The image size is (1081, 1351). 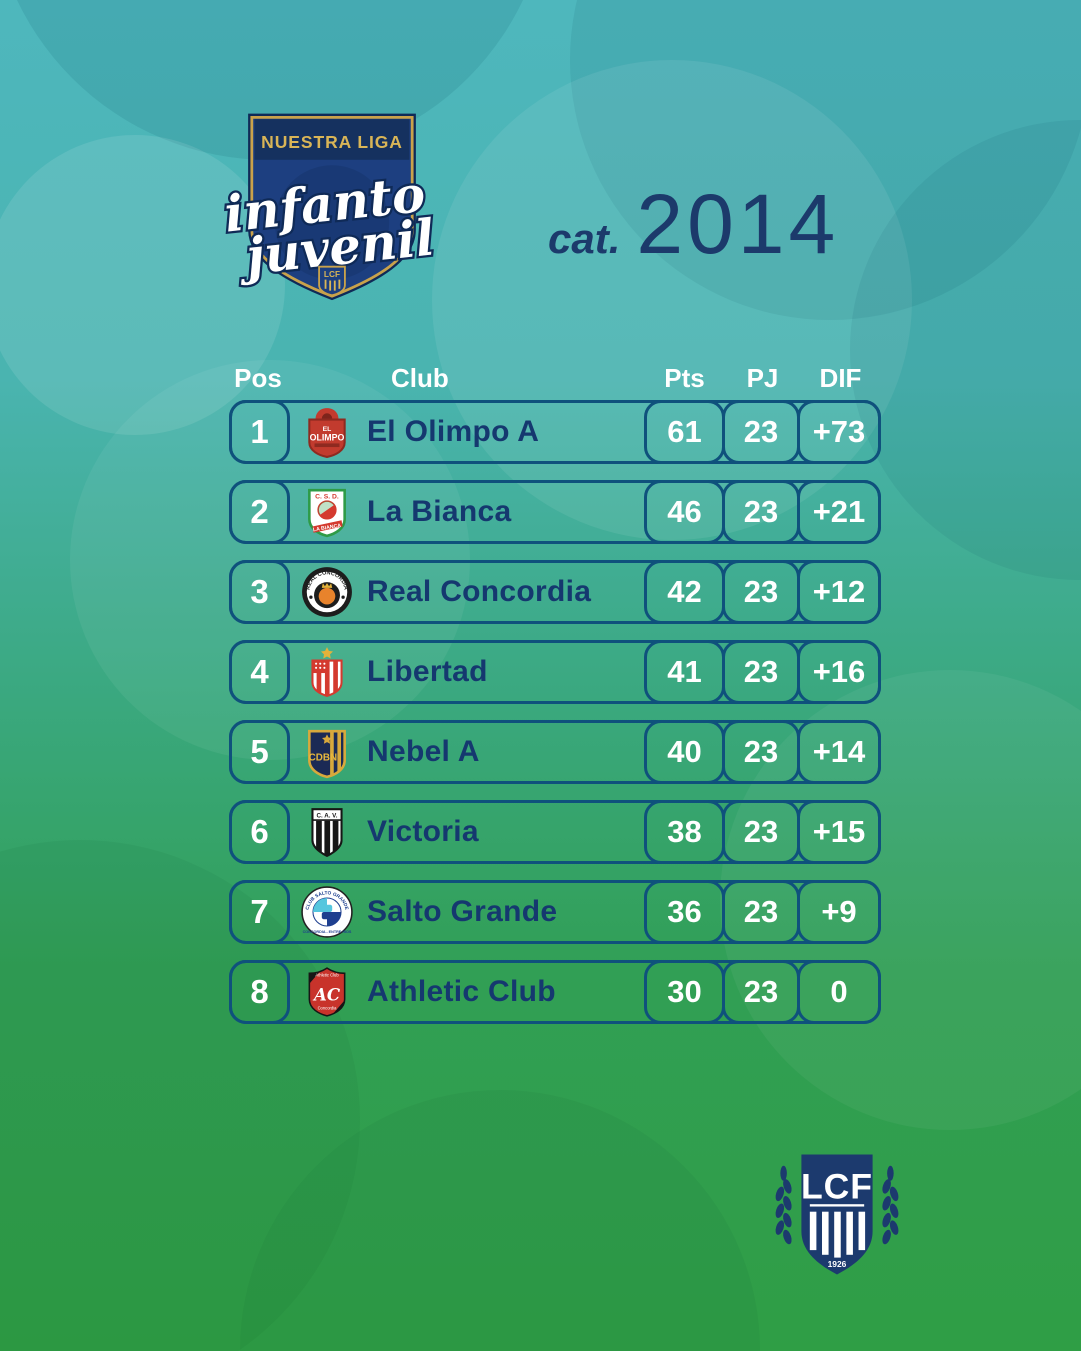 I want to click on goal-diff-value: 0, so click(x=839, y=991).